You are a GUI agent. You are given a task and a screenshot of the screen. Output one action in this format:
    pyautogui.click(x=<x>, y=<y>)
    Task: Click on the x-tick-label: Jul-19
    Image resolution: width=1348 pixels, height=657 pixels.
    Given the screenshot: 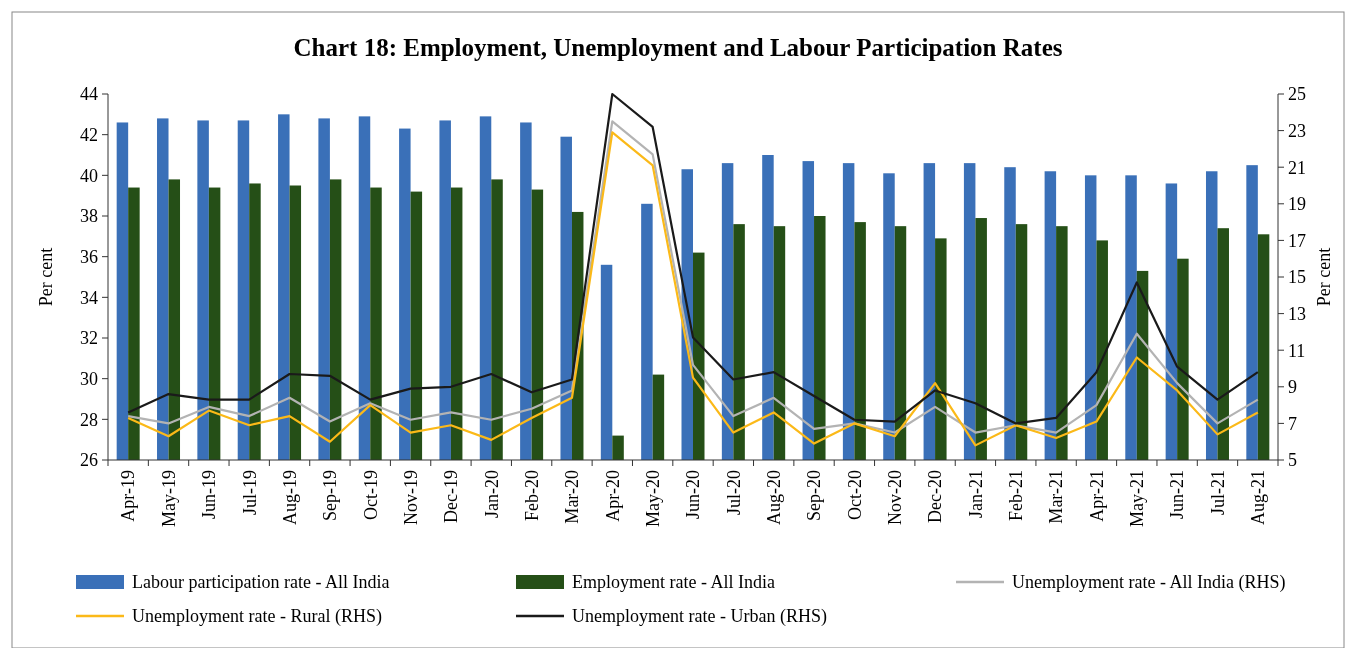 What is the action you would take?
    pyautogui.click(x=249, y=492)
    